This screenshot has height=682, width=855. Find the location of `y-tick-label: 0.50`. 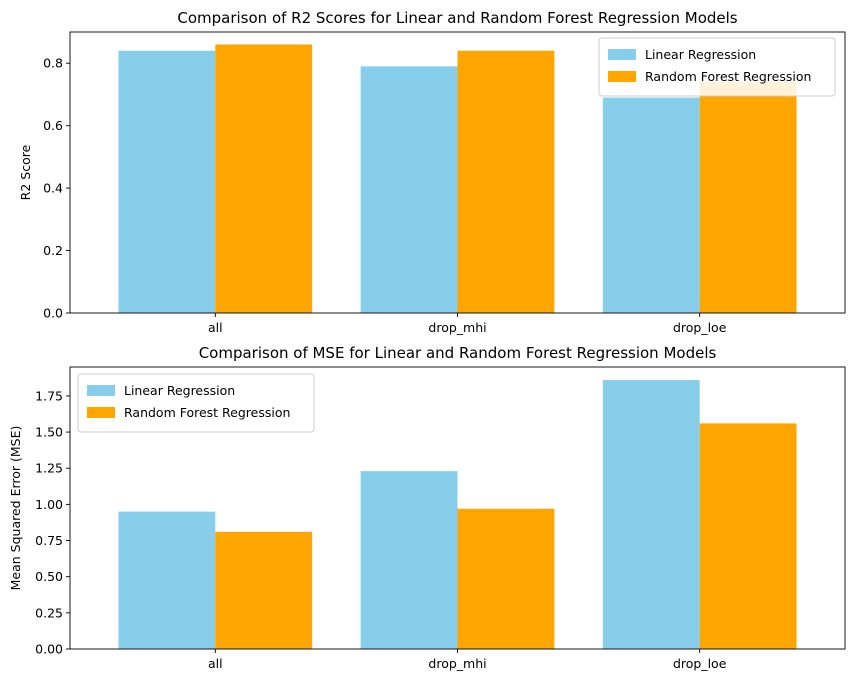

y-tick-label: 0.50 is located at coordinates (49, 576).